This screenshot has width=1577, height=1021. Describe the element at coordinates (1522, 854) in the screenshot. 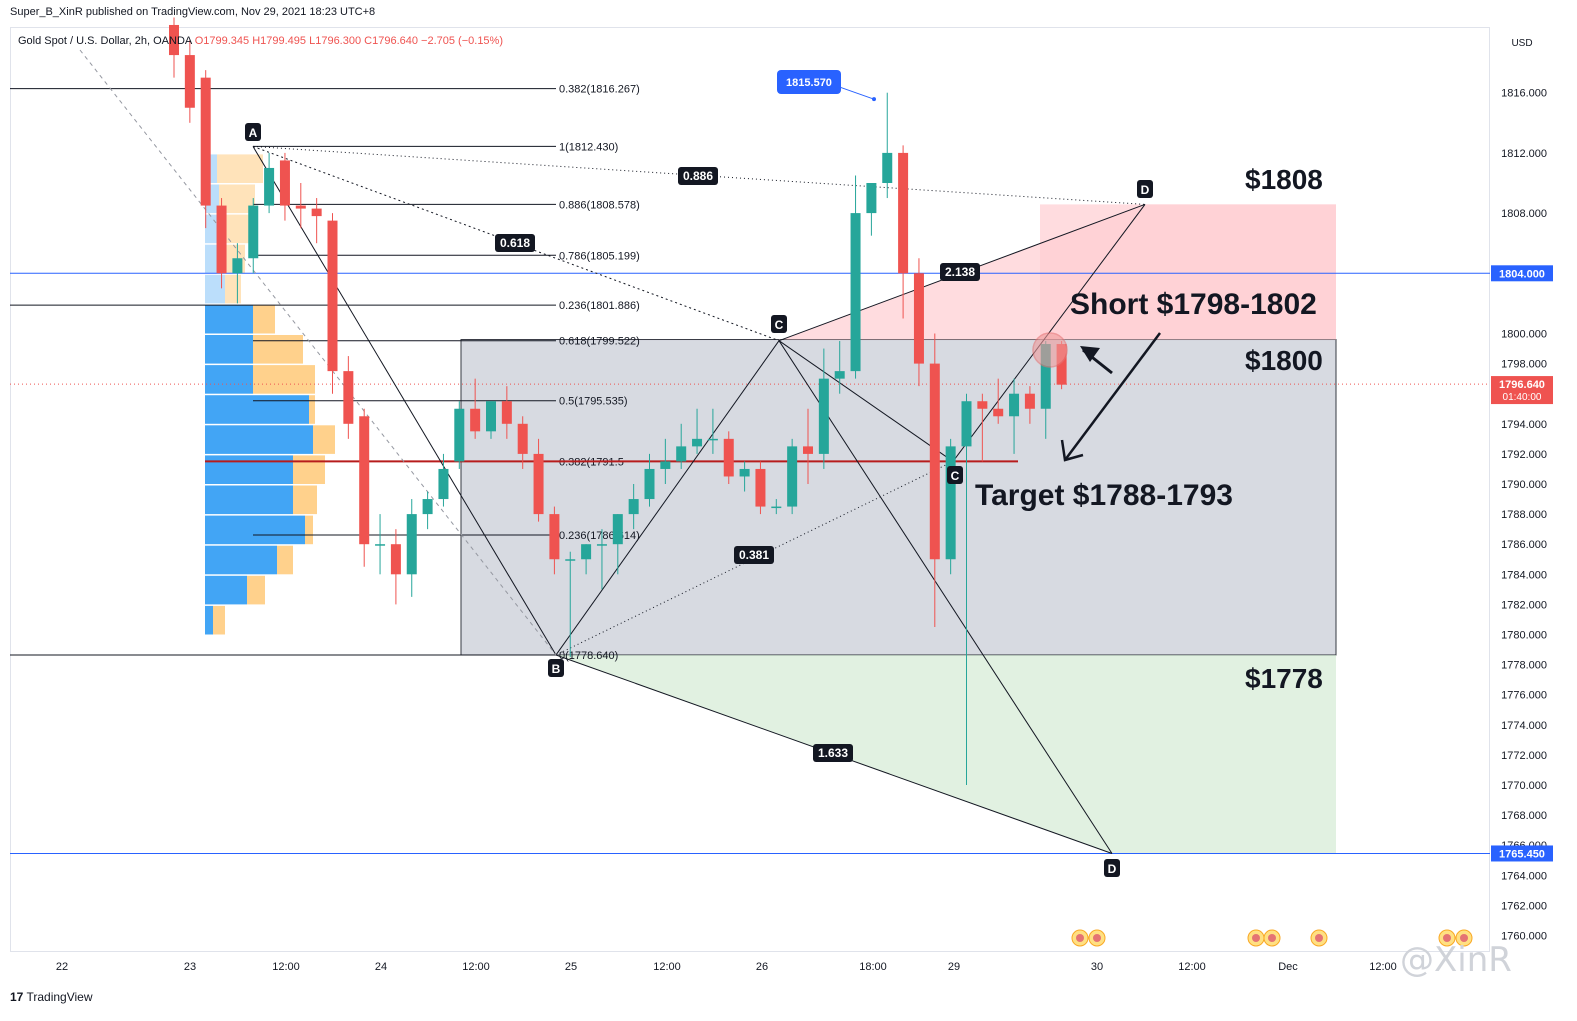

I see `price-axis-label: 1765.450` at that location.